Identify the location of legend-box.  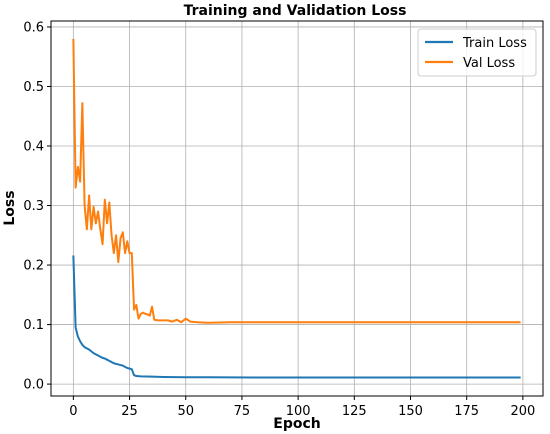
(477, 52).